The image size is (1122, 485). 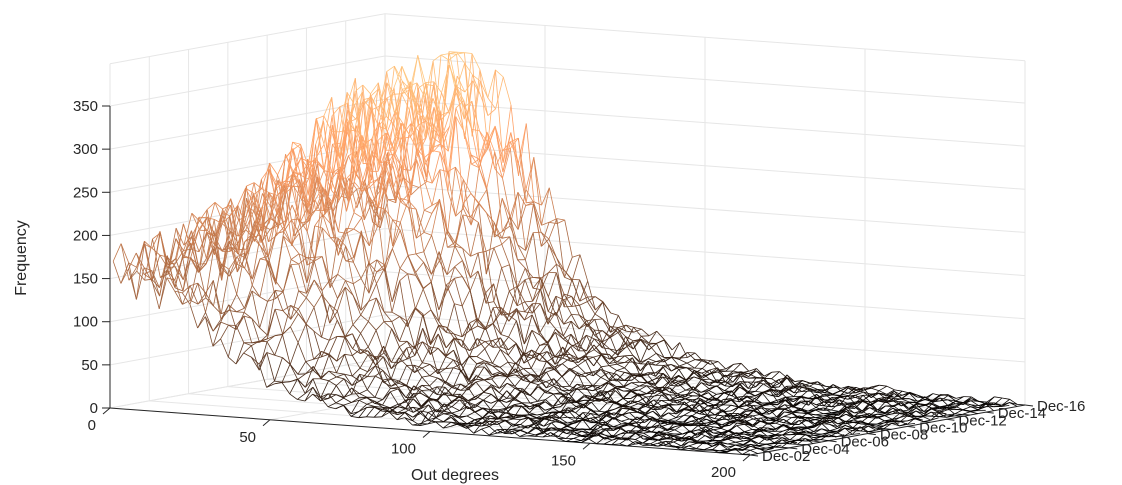 What do you see at coordinates (567, 39) in the screenshot?
I see `box-top` at bounding box center [567, 39].